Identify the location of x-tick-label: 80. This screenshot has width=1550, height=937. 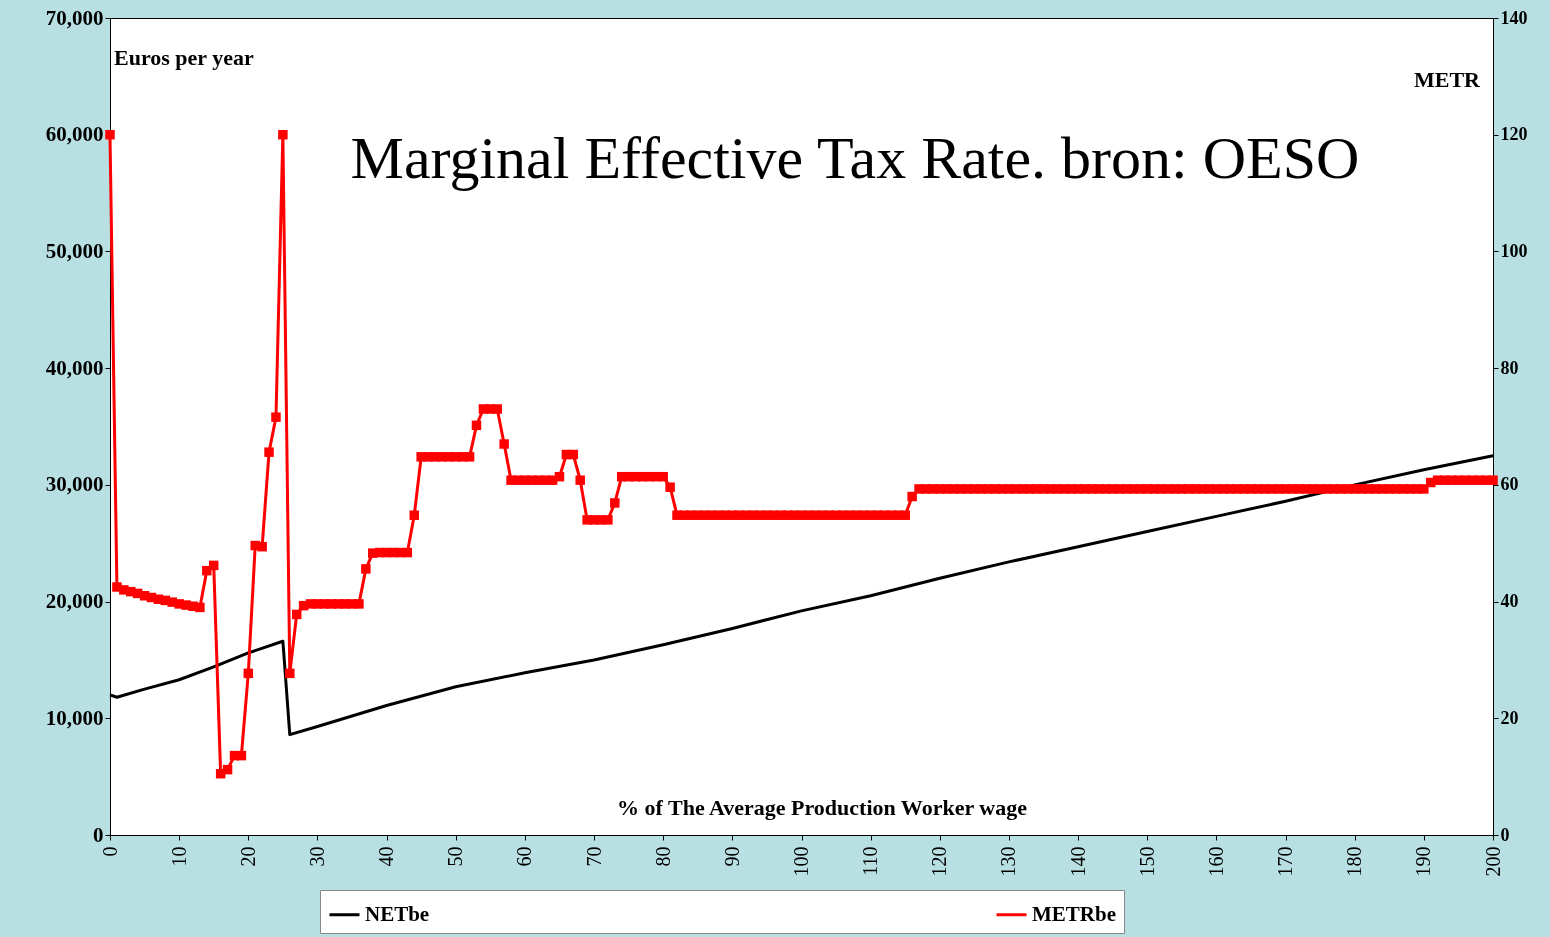
(662, 856).